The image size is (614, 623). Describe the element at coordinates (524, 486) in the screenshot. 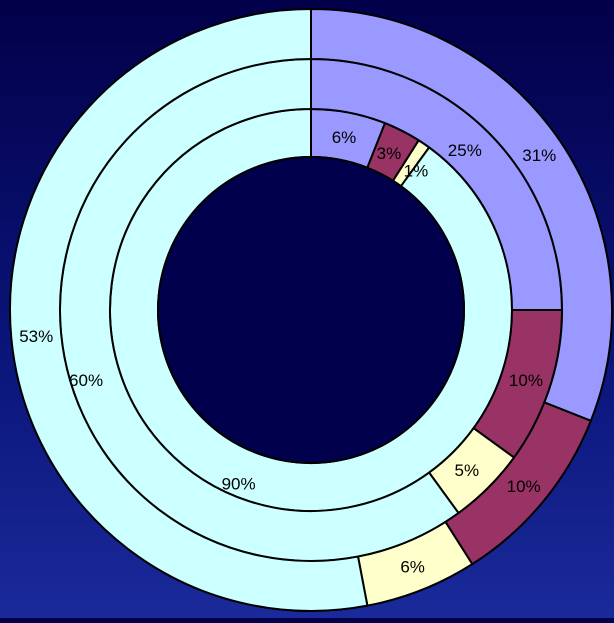

I see `slice-label-outer-1: 10%` at that location.